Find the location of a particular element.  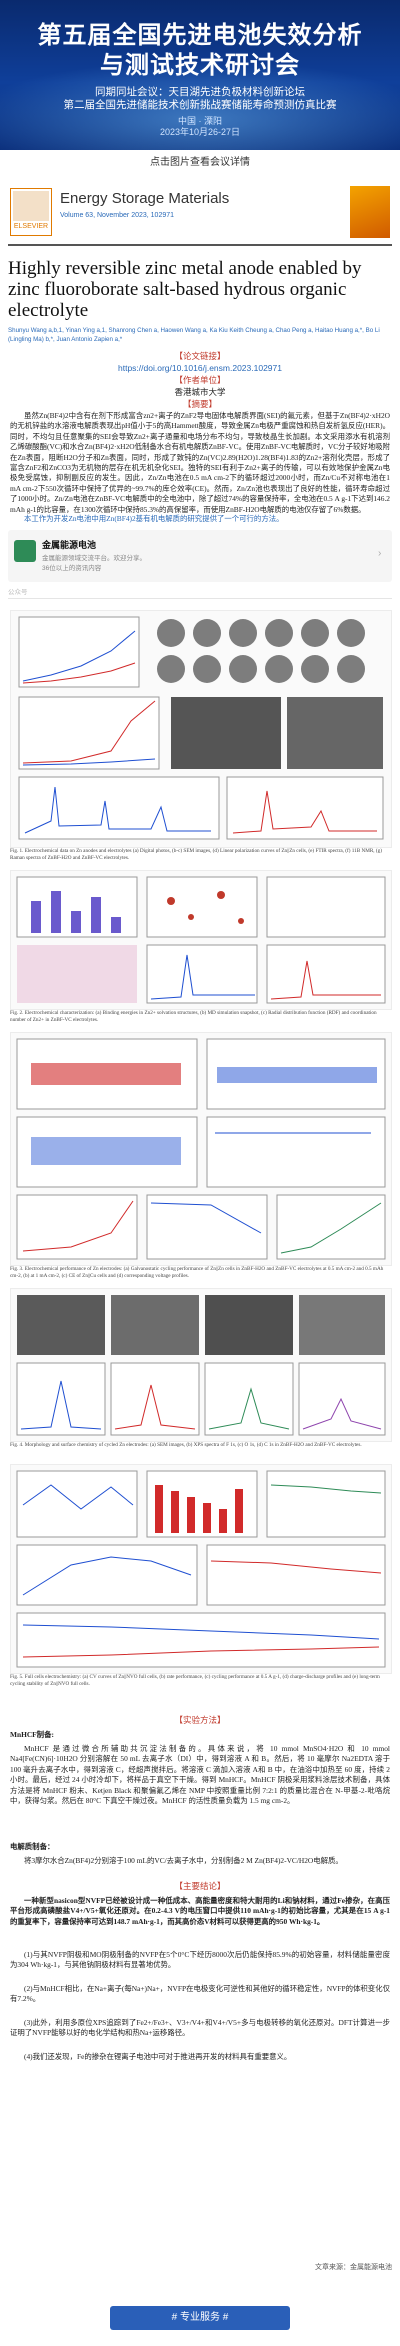

figure-1-graphic is located at coordinates (201, 728).